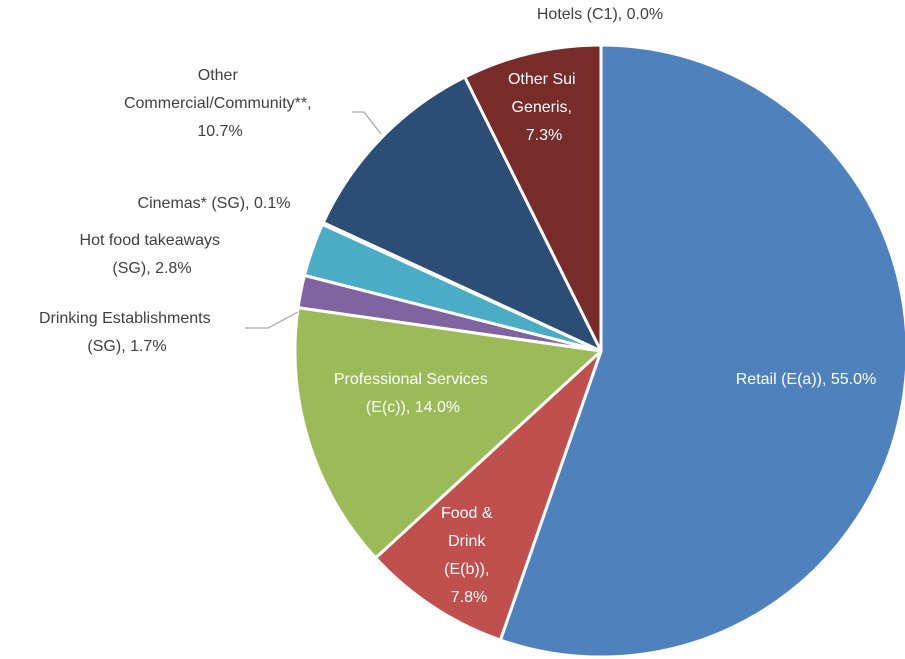 The width and height of the screenshot is (905, 659). What do you see at coordinates (214, 203) in the screenshot?
I see `data-label: Cinemas* (SG), 0.1%` at bounding box center [214, 203].